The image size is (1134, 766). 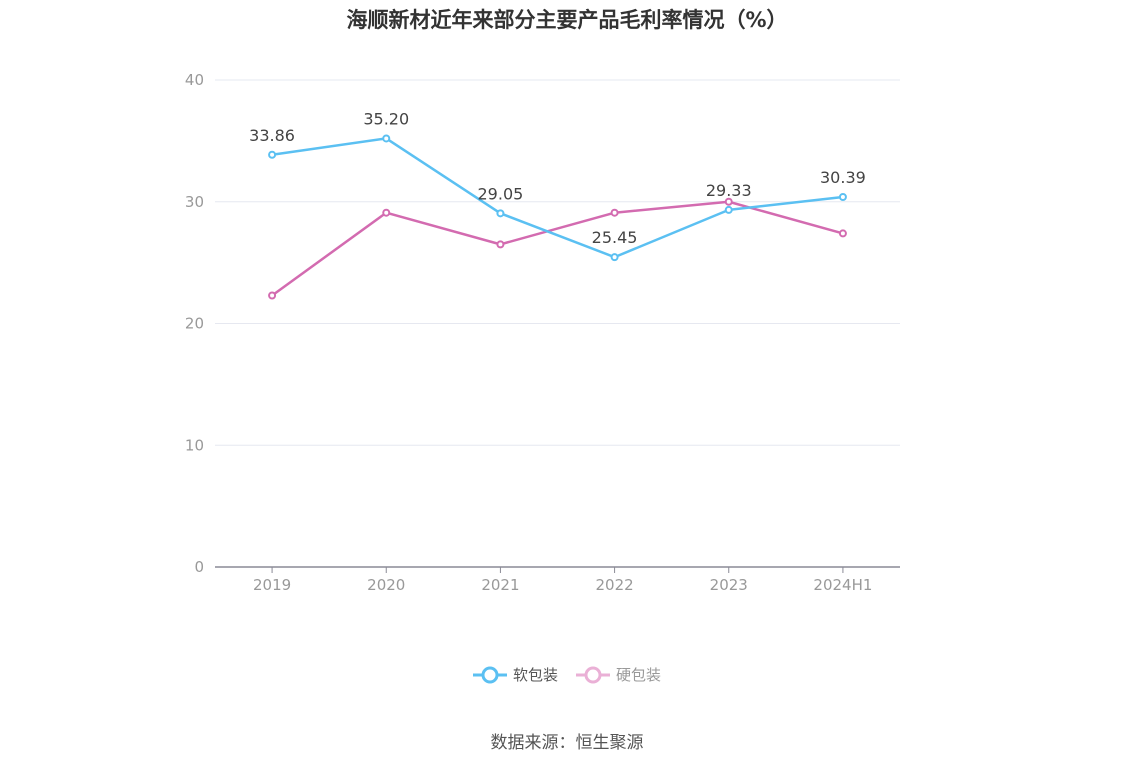 I want to click on legend-swatch-soft-packaging-icon, so click(x=489, y=674).